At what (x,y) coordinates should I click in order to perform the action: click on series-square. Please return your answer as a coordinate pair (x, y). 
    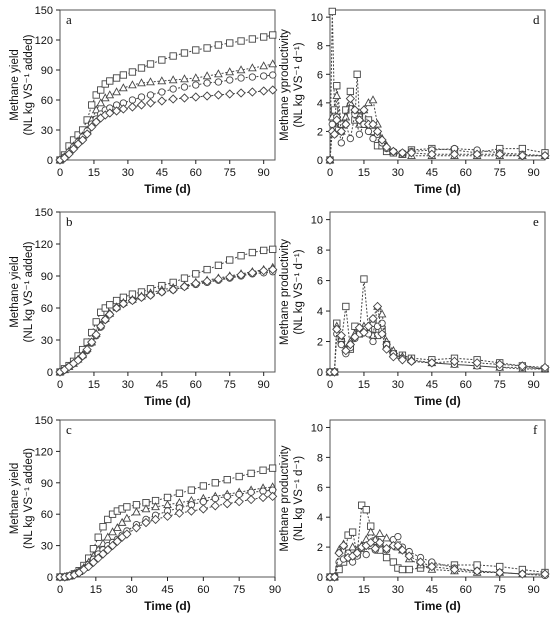
    Looking at the image, I should click on (166, 97).